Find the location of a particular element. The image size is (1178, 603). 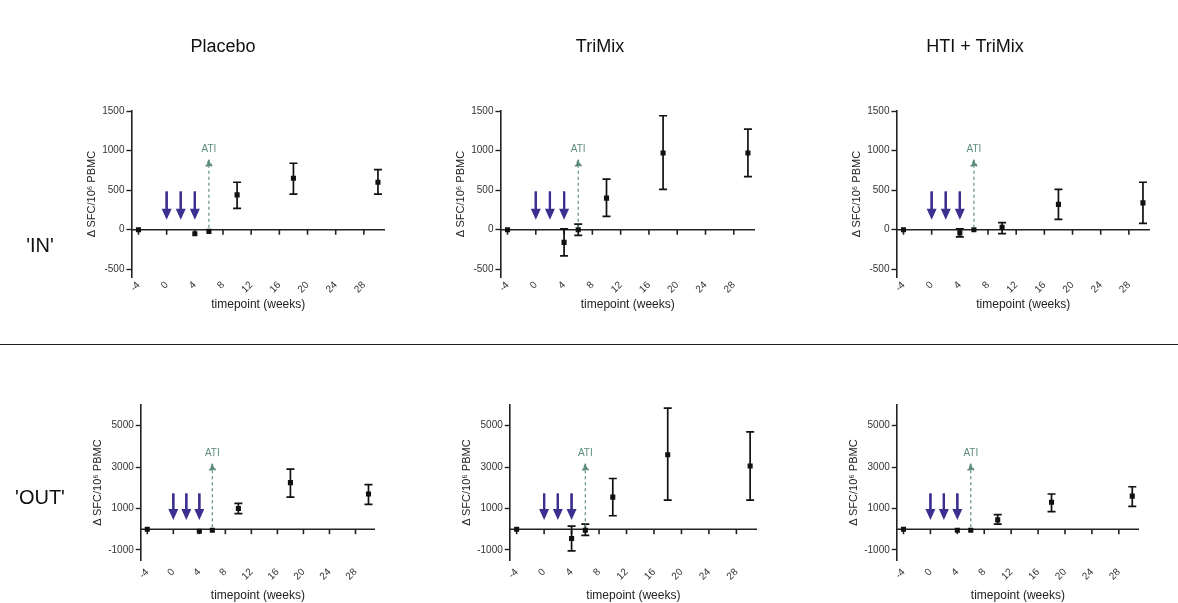

chart-title: HTI + TriMix is located at coordinates (975, 46).